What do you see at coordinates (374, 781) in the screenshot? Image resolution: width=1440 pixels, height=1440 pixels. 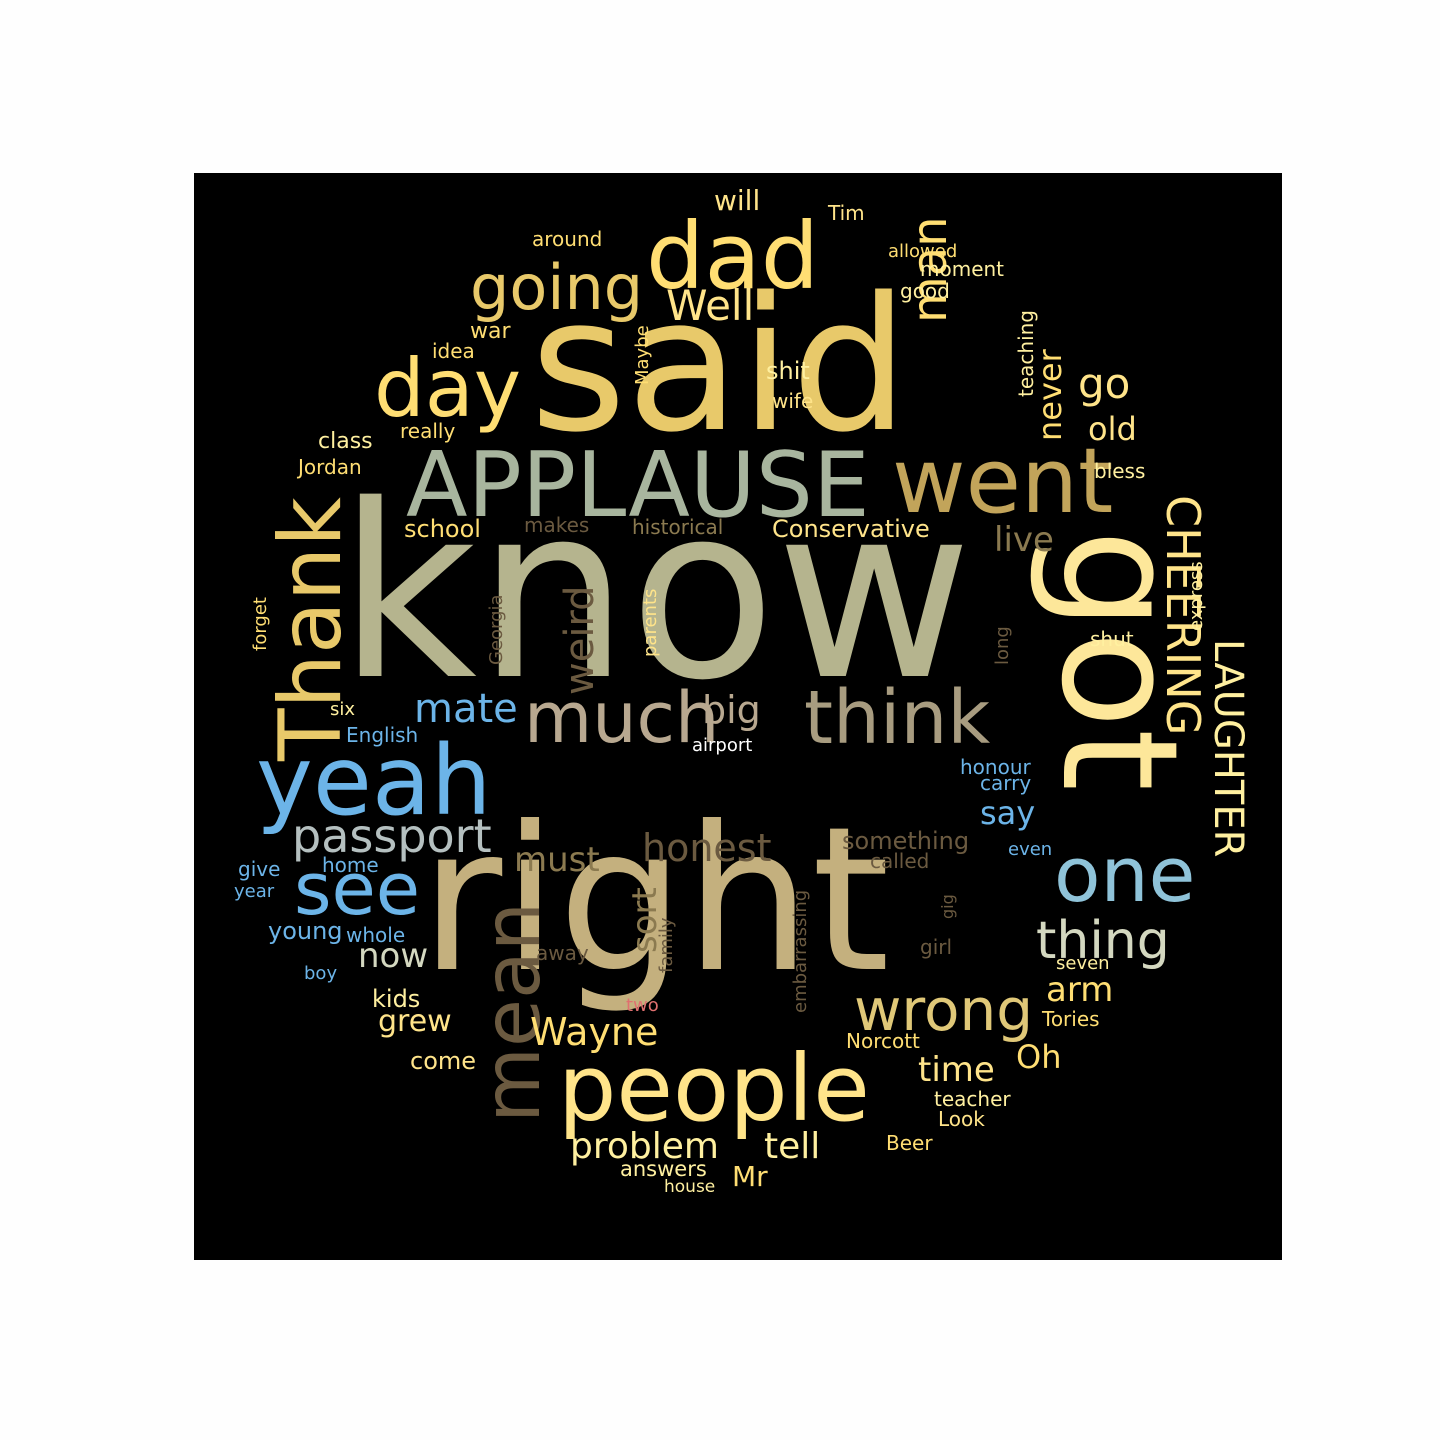 I see `word-yeah: yeah` at bounding box center [374, 781].